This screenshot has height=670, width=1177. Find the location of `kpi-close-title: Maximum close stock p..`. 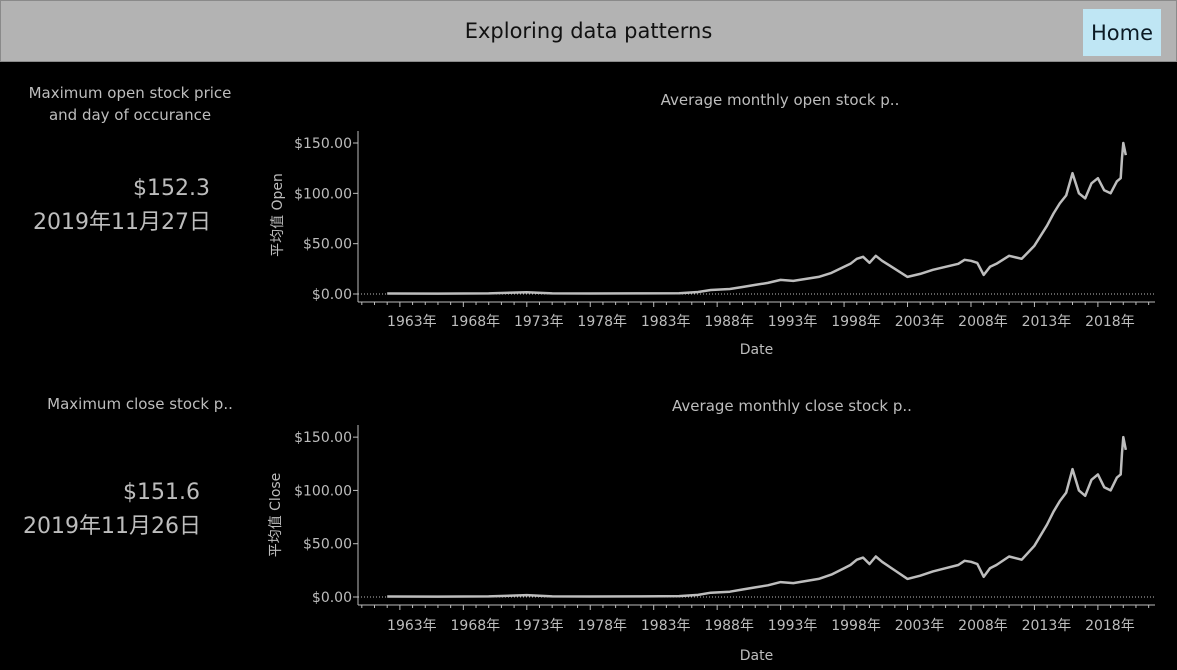

kpi-close-title: Maximum close stock p.. is located at coordinates (140, 404).